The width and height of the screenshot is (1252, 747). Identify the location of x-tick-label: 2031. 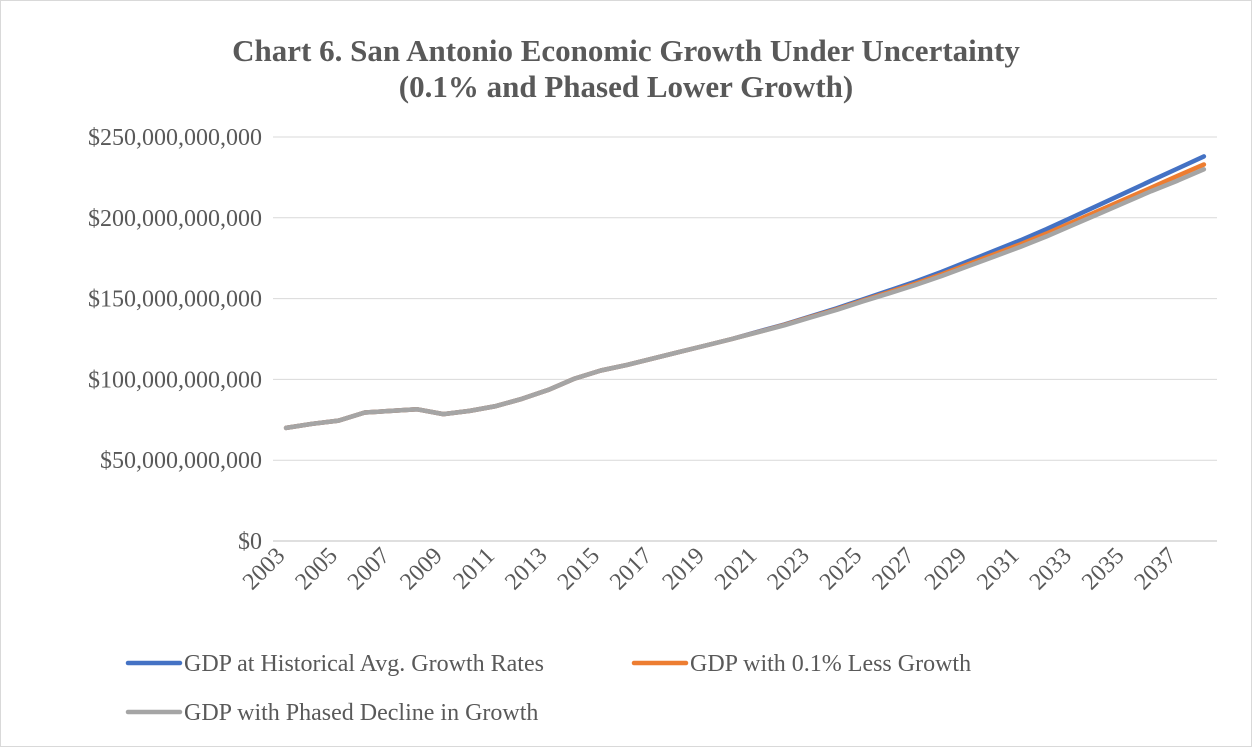
(998, 569).